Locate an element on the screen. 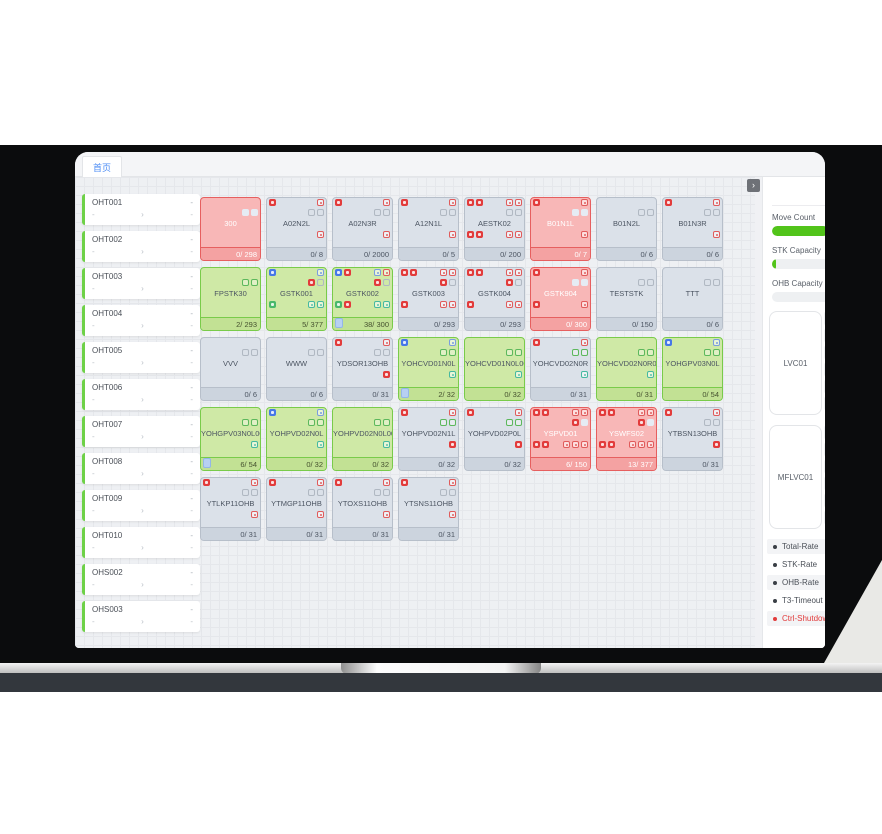 The width and height of the screenshot is (882, 834). vehicle-card-oht010: OHT010 - - › - is located at coordinates (141, 542).